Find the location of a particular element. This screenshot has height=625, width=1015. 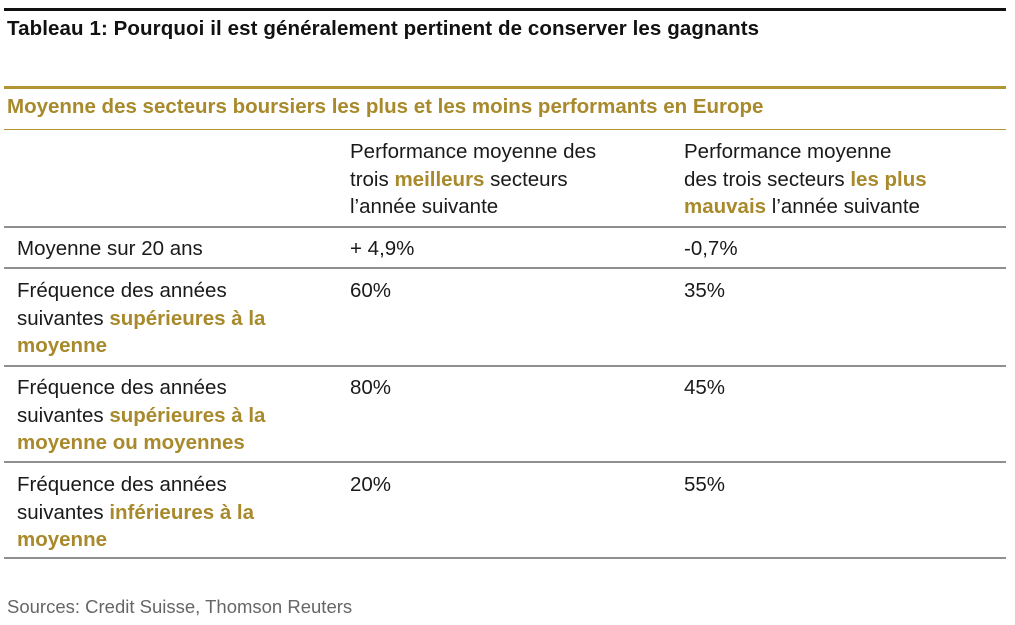

row-4-label-highlight-1: inférieures à la is located at coordinates (182, 512).